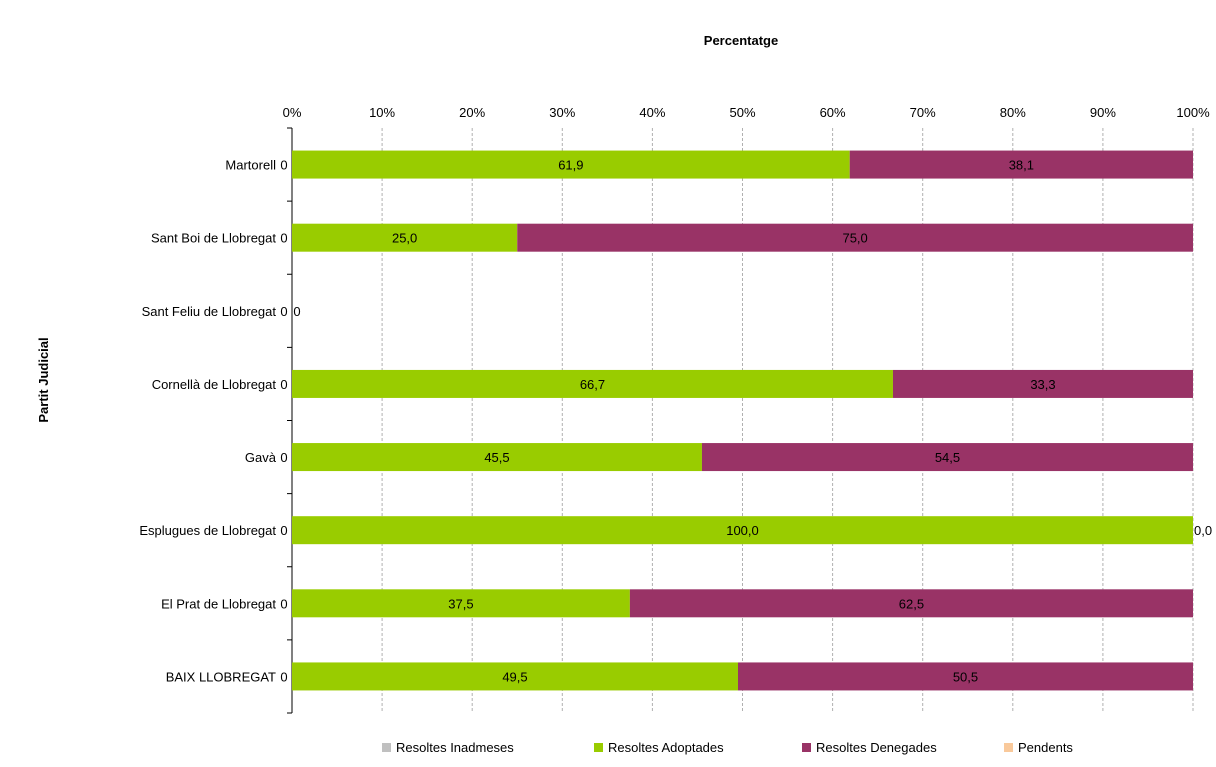 The width and height of the screenshot is (1216, 767). I want to click on data-label: 75,0, so click(854, 238).